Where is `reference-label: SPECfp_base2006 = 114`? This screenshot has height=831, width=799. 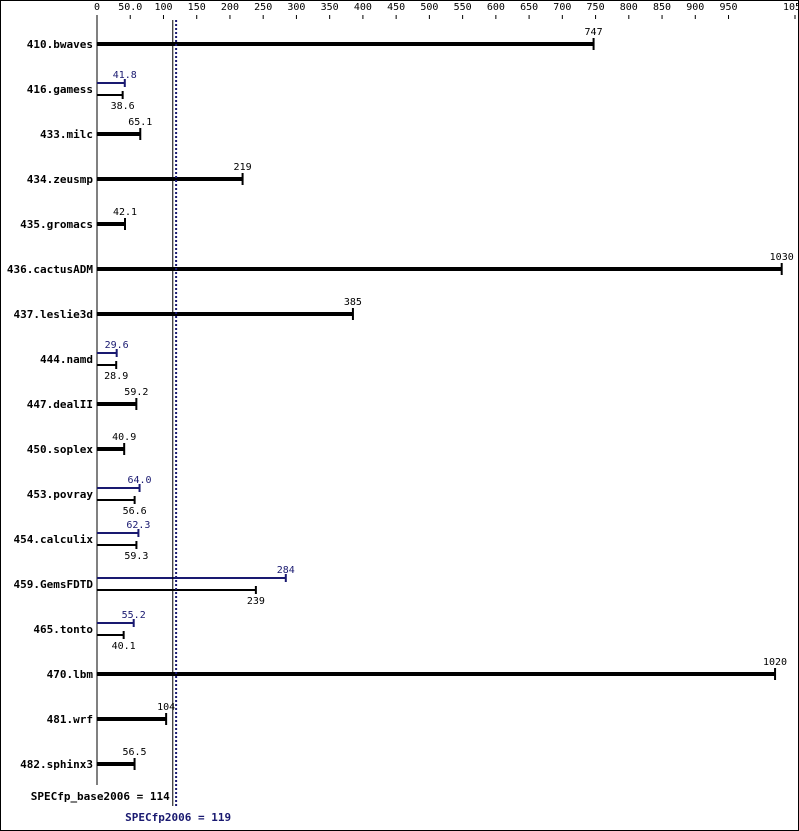
reference-label: SPECfp_base2006 = 114 is located at coordinates (100, 796).